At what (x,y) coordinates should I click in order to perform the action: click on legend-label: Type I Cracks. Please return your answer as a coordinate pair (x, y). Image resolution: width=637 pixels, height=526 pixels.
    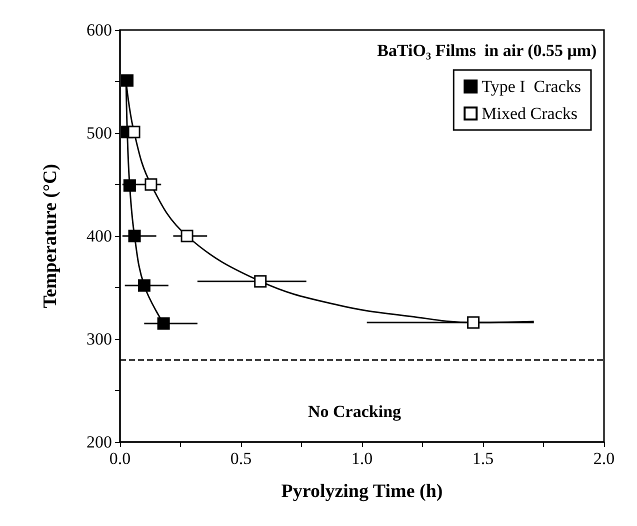
    Looking at the image, I should click on (532, 86).